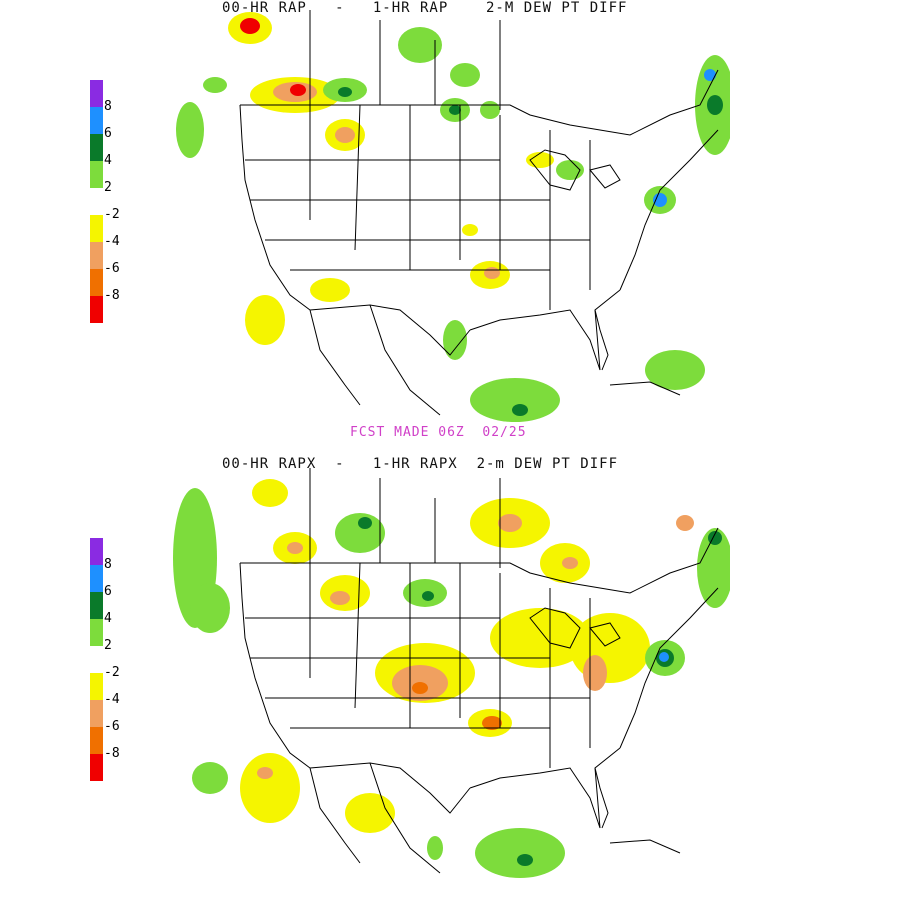  What do you see at coordinates (490, 110) in the screenshot?
I see `blob-mn-green` at bounding box center [490, 110].